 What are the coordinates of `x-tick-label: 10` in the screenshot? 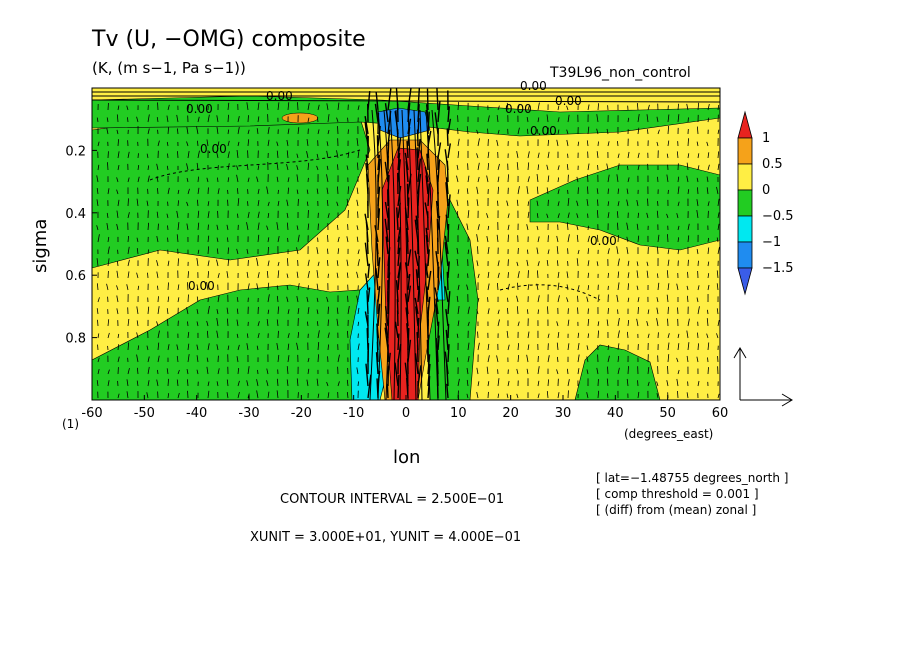 It's located at (458, 413).